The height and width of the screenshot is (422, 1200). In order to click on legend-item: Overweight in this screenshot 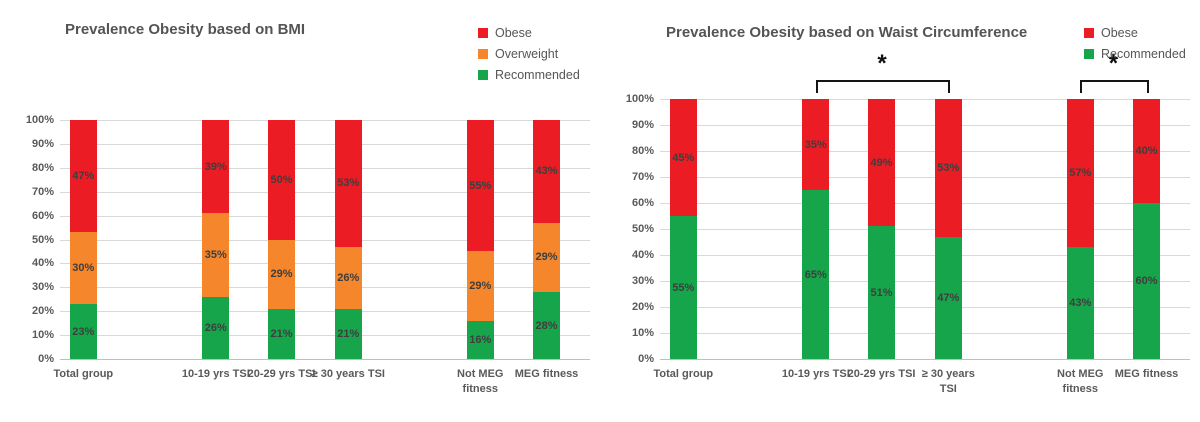, I will do `click(529, 53)`.